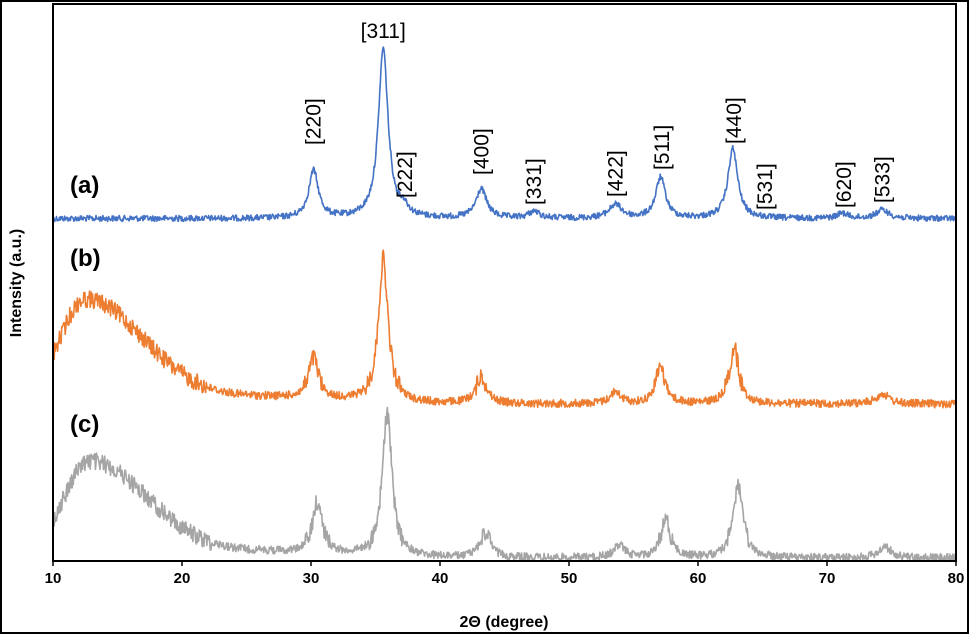  What do you see at coordinates (698, 578) in the screenshot?
I see `x-tick-label: 60` at bounding box center [698, 578].